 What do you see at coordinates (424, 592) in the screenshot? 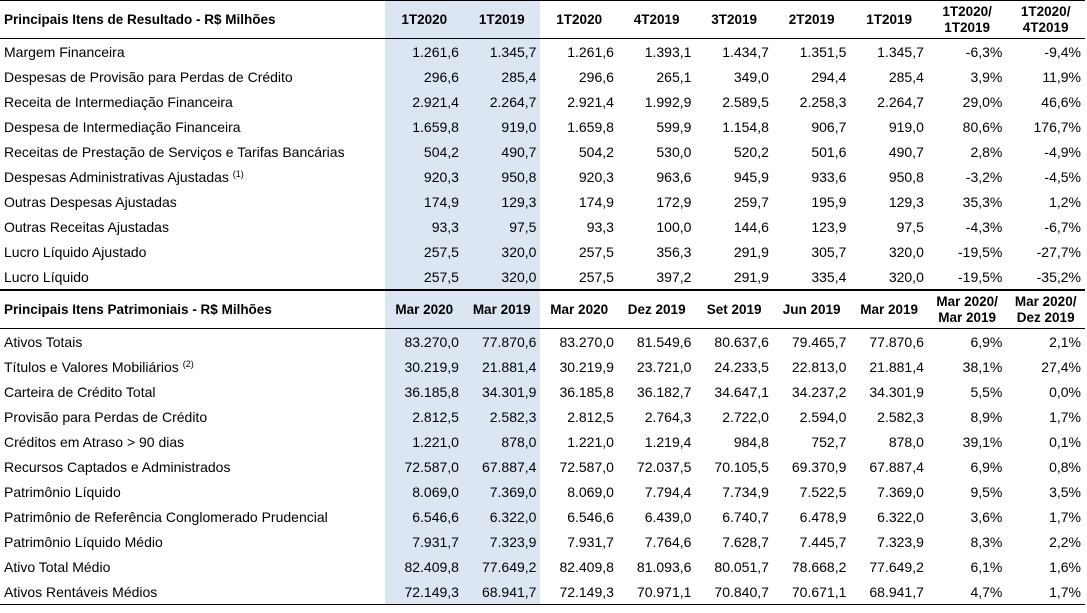
I see `value-cell: 72.149,3` at bounding box center [424, 592].